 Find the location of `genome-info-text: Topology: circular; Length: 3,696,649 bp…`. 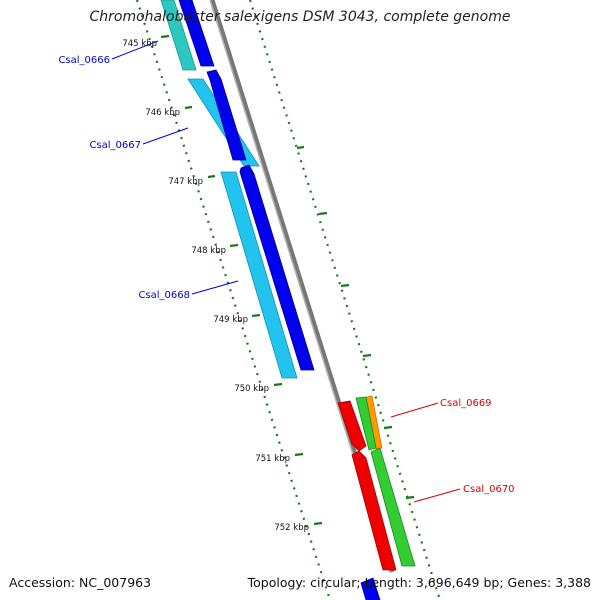

genome-info-text: Topology: circular; Length: 3,696,649 bp… is located at coordinates (419, 582).